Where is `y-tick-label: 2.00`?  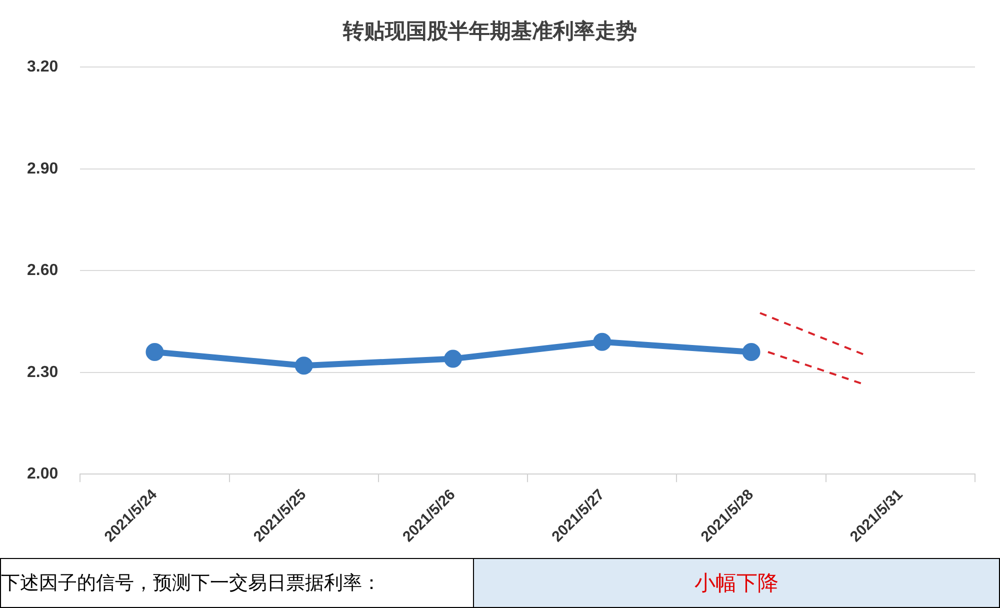
y-tick-label: 2.00 is located at coordinates (42, 473).